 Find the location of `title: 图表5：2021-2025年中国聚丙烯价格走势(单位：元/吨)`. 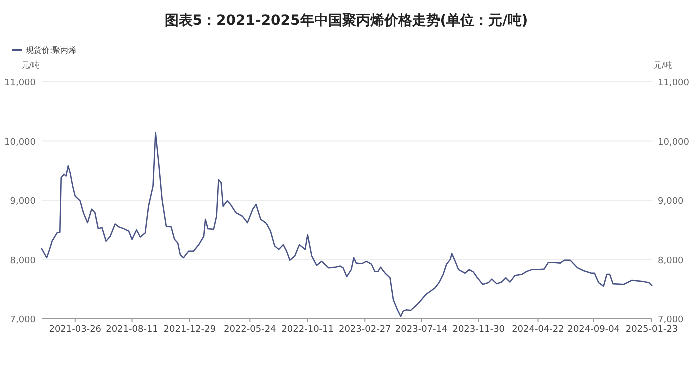

title: 图表5：2021-2025年中国聚丙烯价格走势(单位：元/吨) is located at coordinates (346, 21).